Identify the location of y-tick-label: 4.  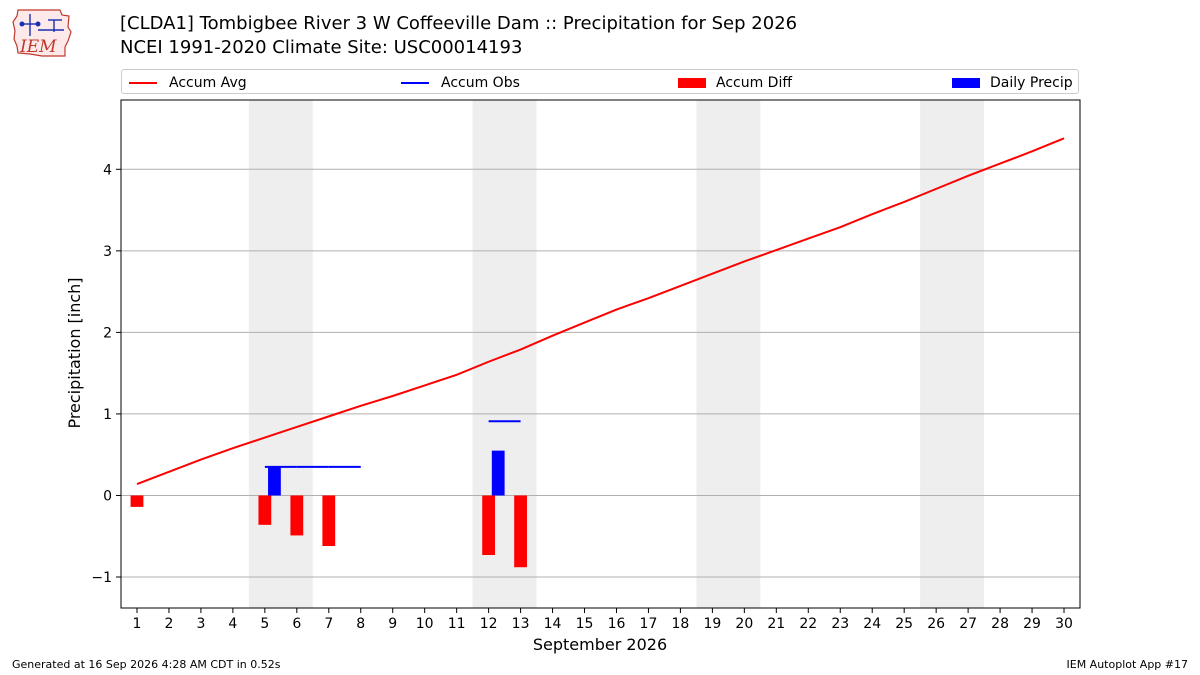
(107, 170).